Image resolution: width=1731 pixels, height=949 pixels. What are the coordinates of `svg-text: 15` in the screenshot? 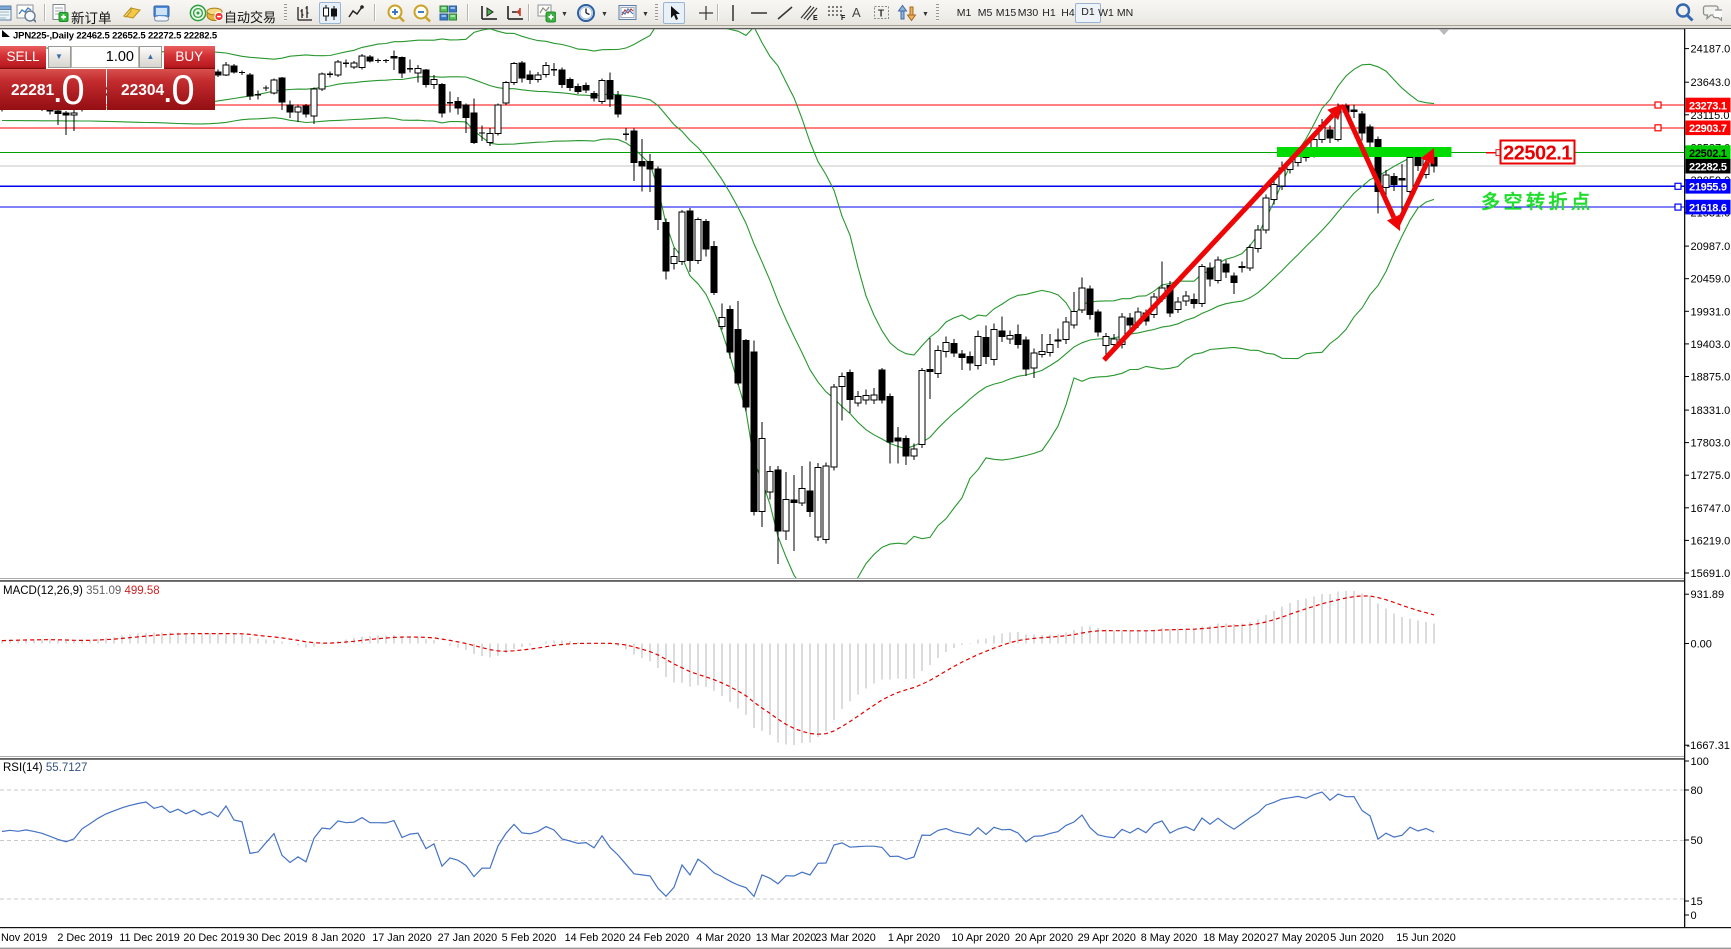 It's located at (1697, 902).